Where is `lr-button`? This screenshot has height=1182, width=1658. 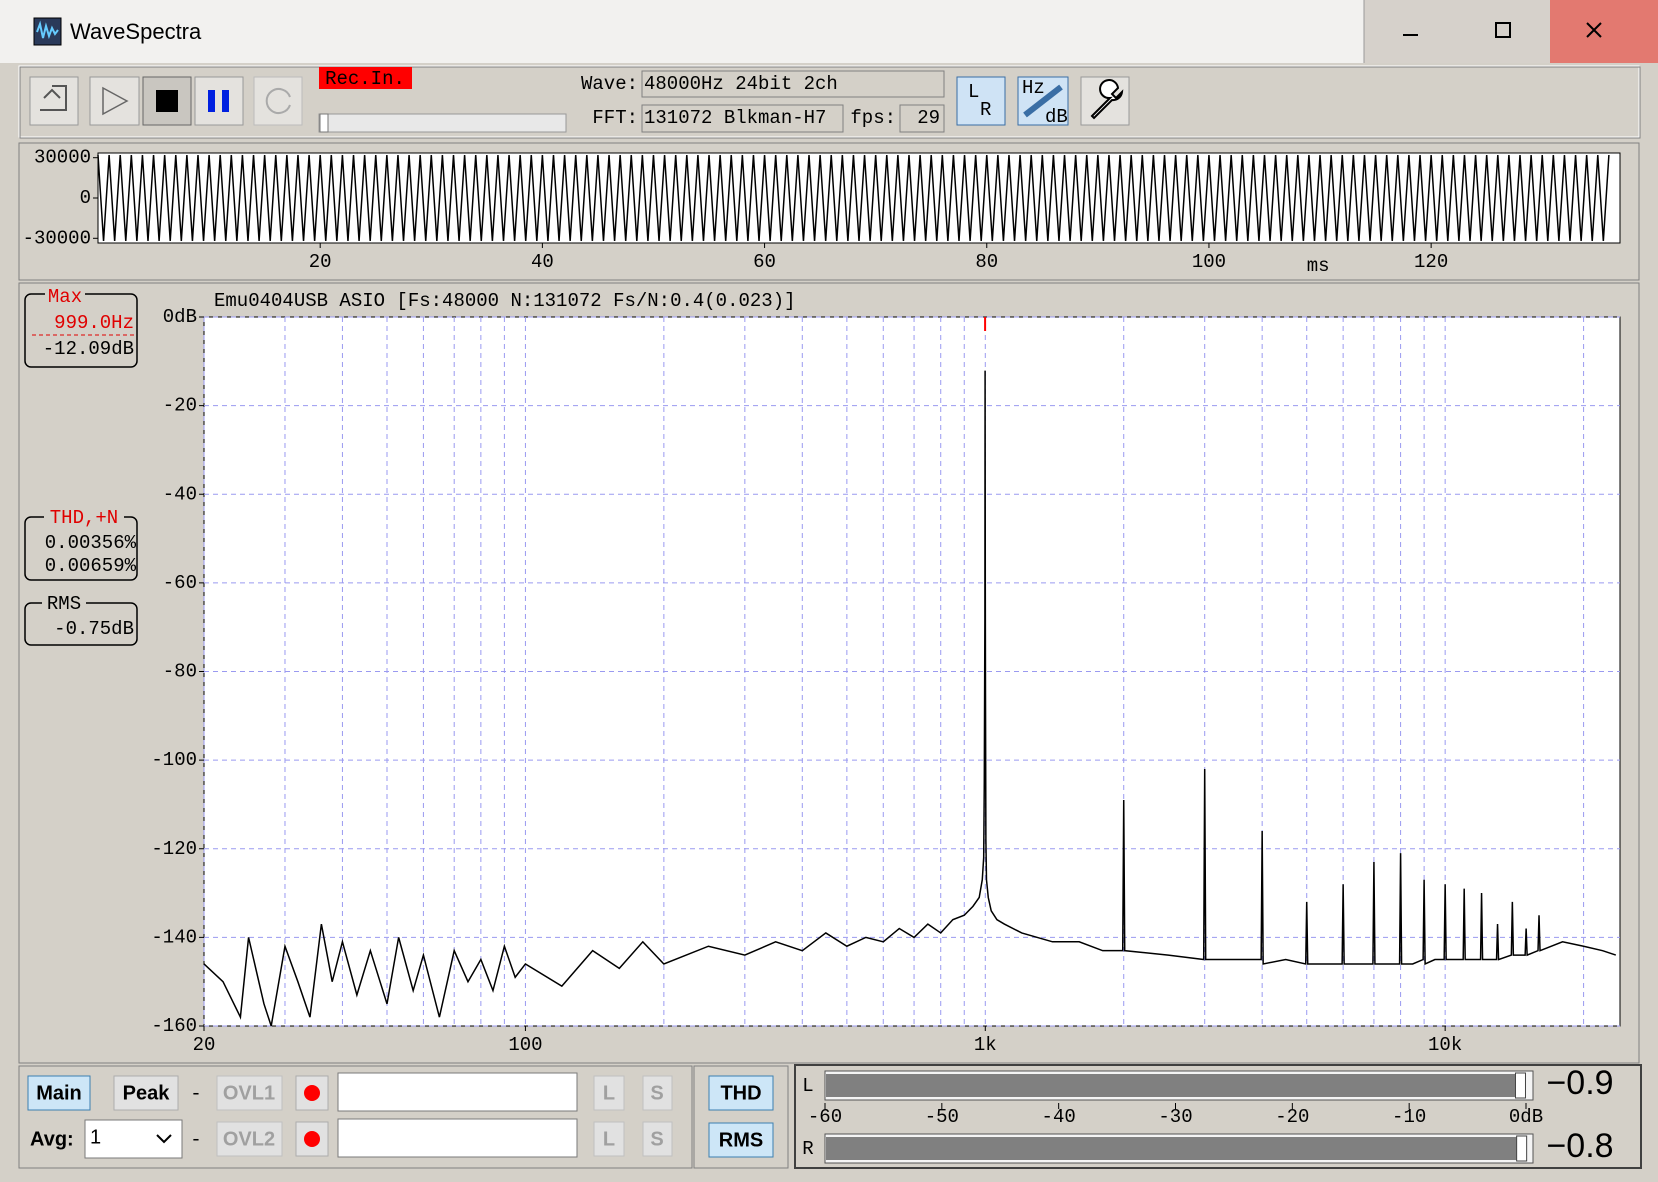 lr-button is located at coordinates (981, 101).